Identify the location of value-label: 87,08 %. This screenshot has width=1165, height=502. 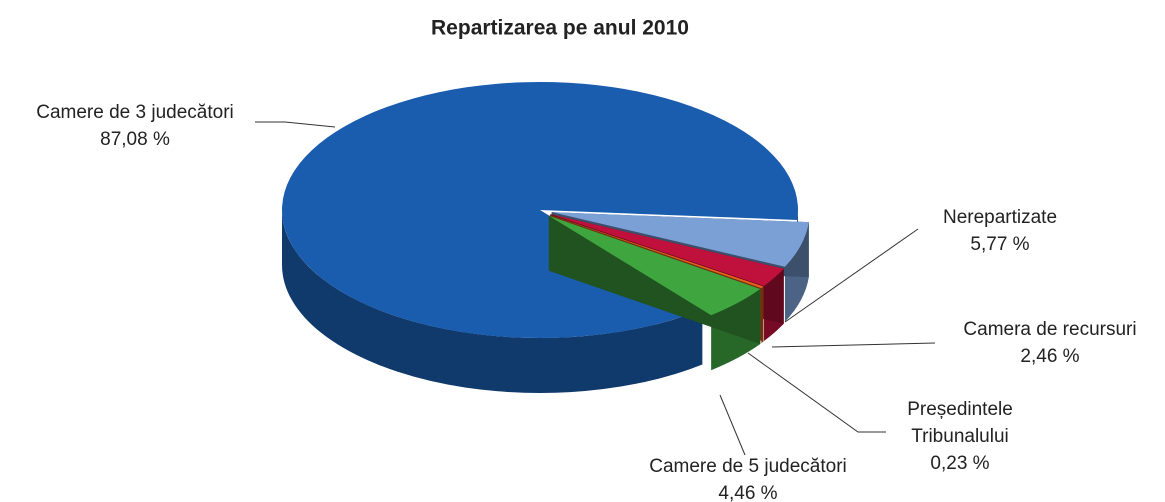
(135, 139).